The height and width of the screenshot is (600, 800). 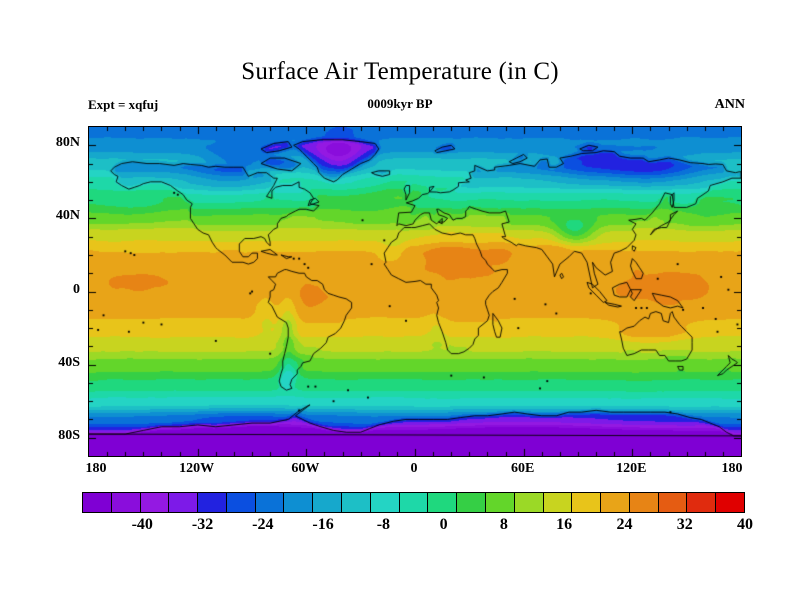 I want to click on y-tick-label: 80N, so click(x=67, y=143).